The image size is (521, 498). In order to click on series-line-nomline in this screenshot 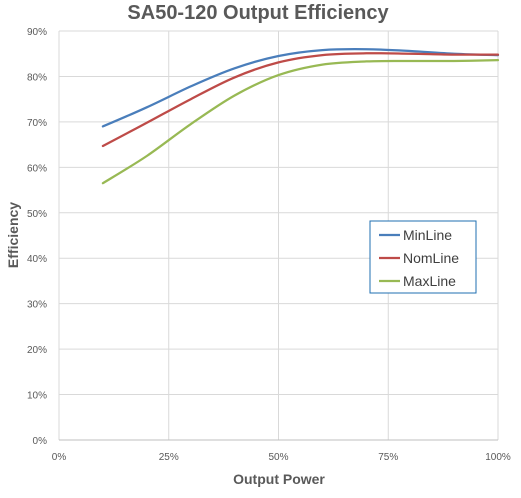, I will do `click(300, 100)`.